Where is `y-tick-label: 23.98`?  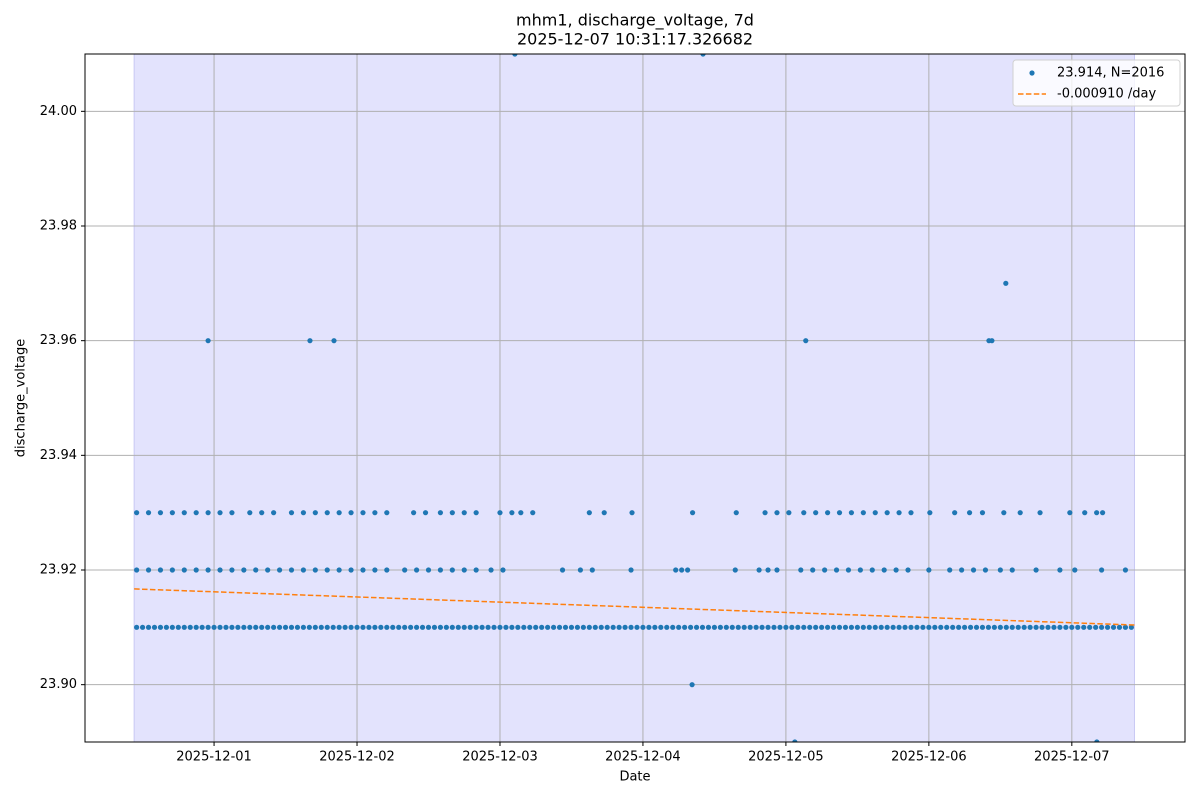
y-tick-label: 23.98 is located at coordinates (58, 226).